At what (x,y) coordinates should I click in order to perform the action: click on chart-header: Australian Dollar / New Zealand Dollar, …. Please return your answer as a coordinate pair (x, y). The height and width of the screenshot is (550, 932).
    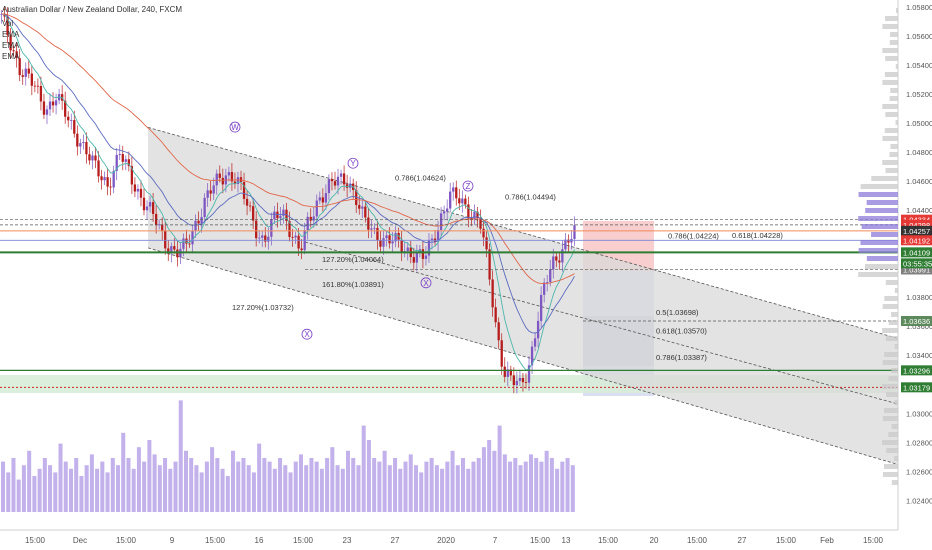
    Looking at the image, I should click on (92, 33).